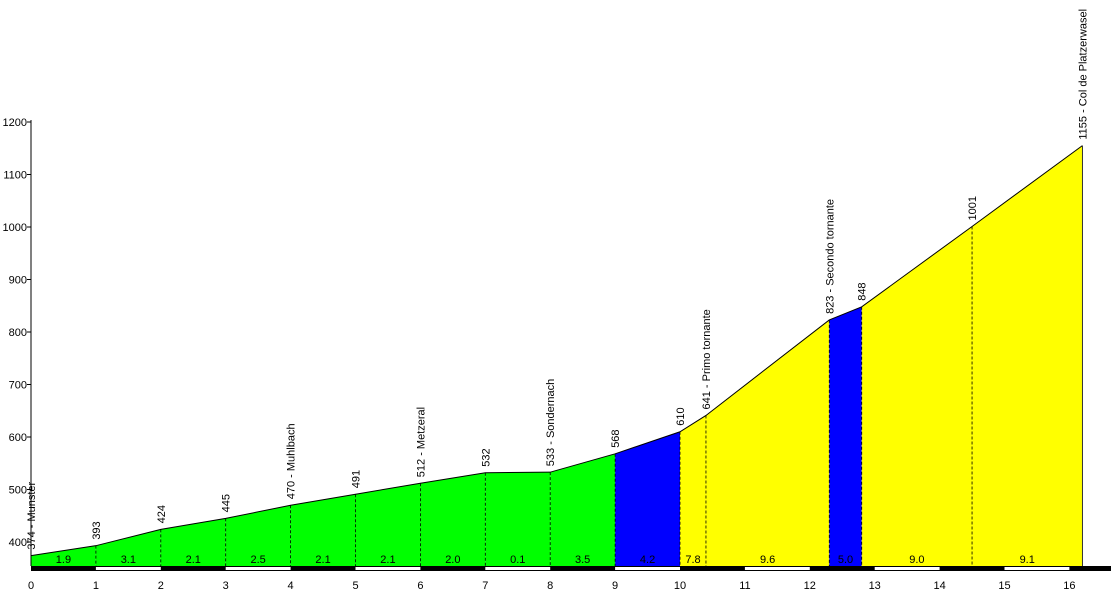  I want to click on point-label: 641 - Primo tornante, so click(707, 359).